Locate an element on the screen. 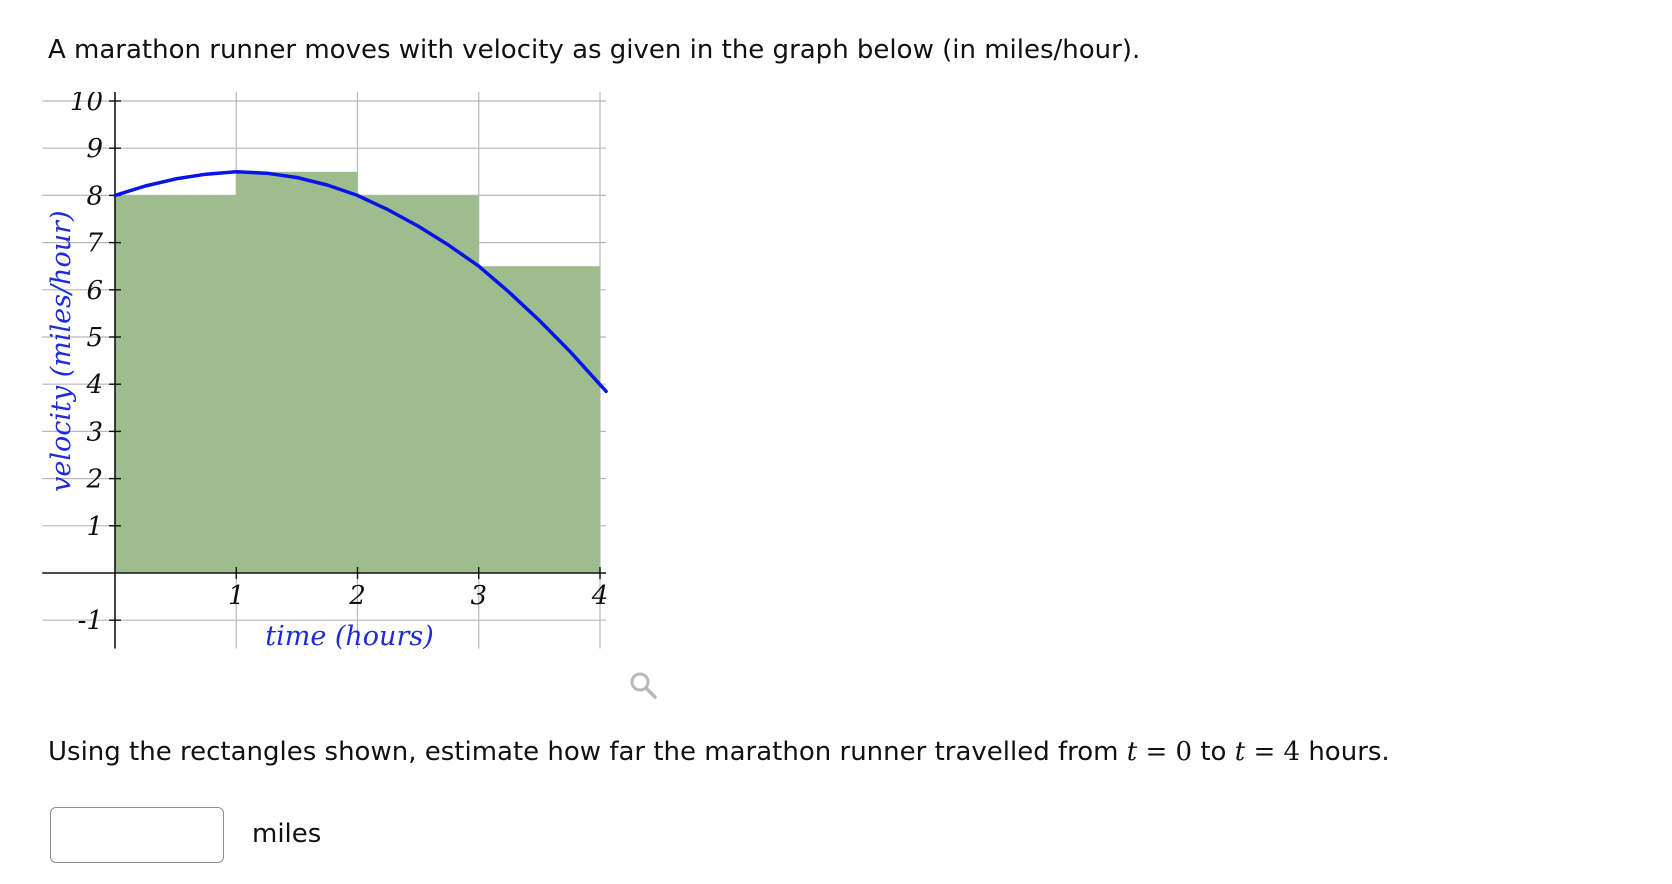 The width and height of the screenshot is (1672, 884). velocity-curve is located at coordinates (360, 282).